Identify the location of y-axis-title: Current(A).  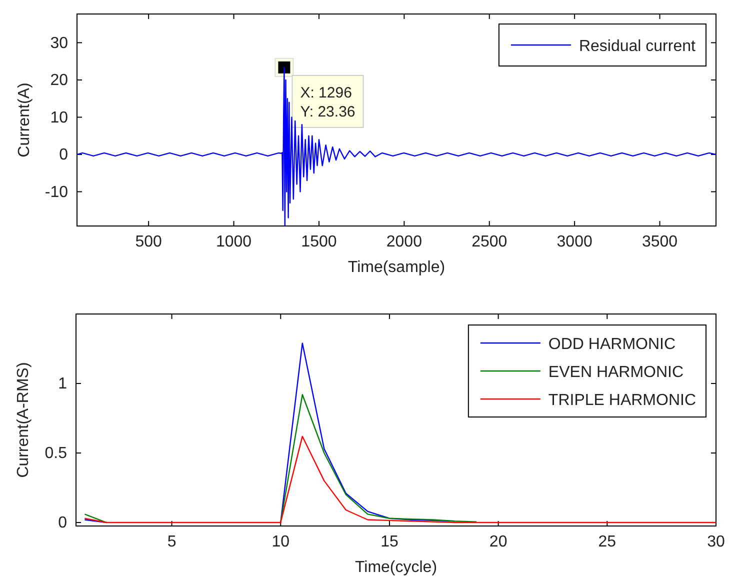
(24, 120).